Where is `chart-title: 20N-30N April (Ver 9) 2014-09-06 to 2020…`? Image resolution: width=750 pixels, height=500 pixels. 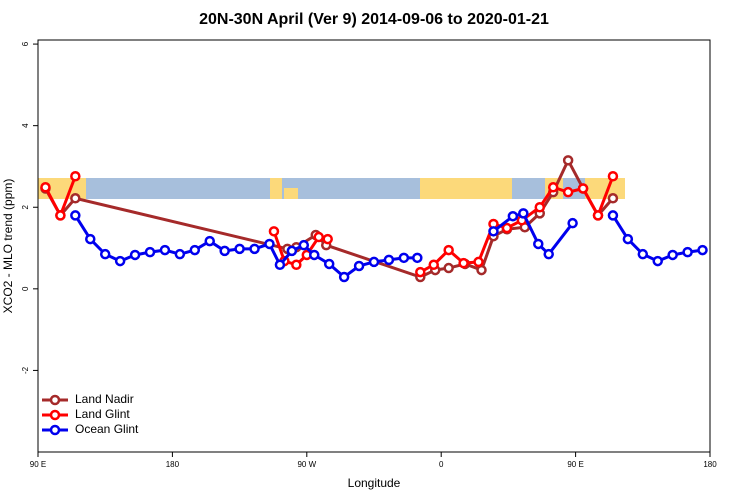 chart-title: 20N-30N April (Ver 9) 2014-09-06 to 2020… is located at coordinates (374, 19).